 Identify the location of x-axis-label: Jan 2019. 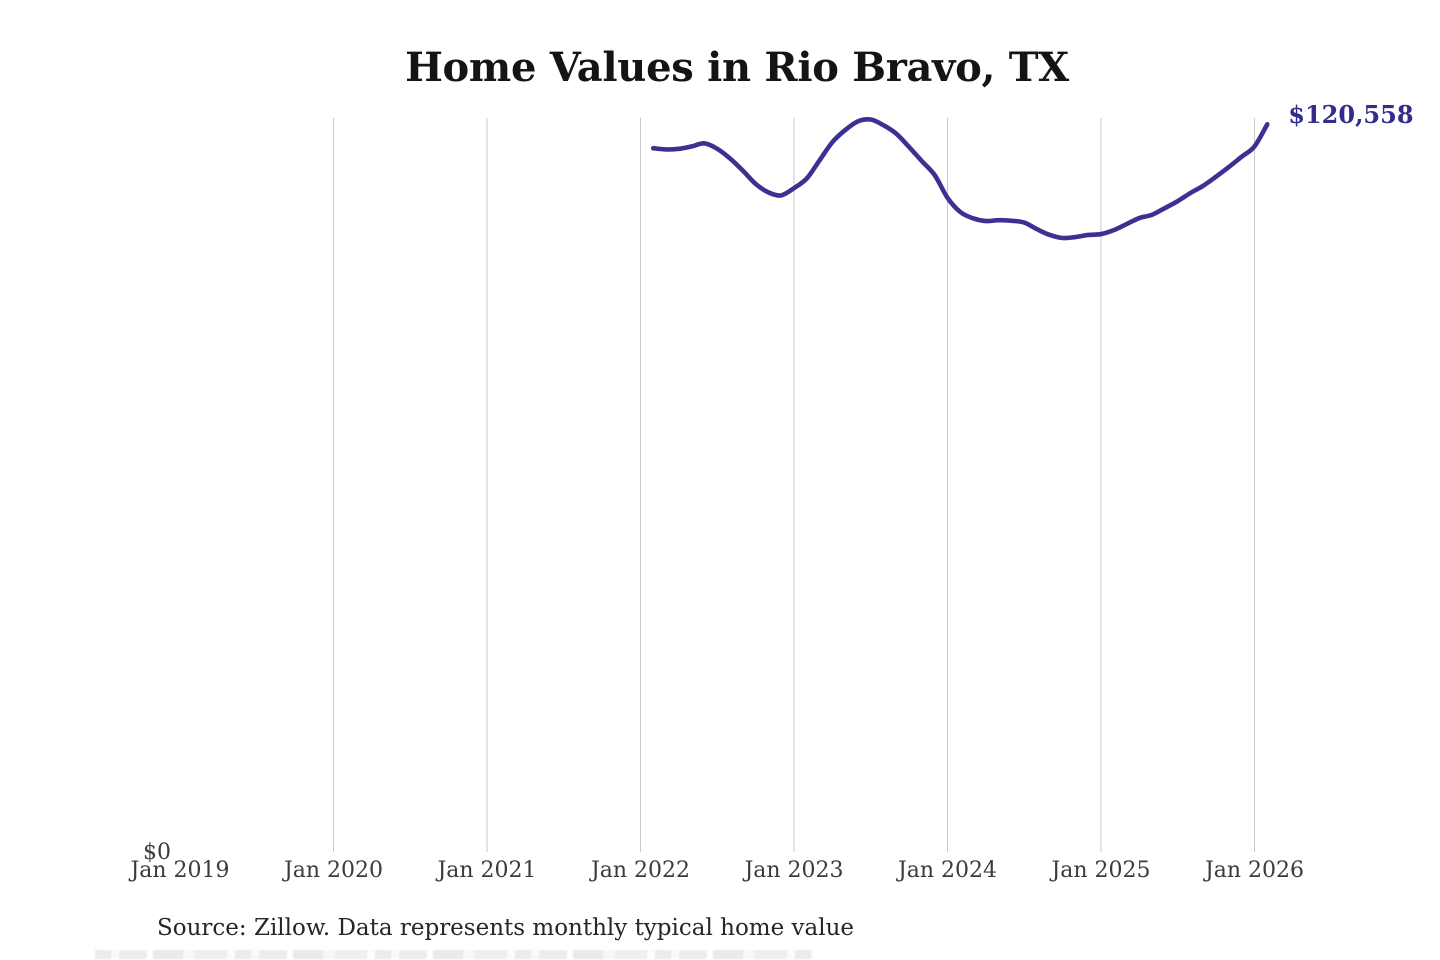
(180, 870).